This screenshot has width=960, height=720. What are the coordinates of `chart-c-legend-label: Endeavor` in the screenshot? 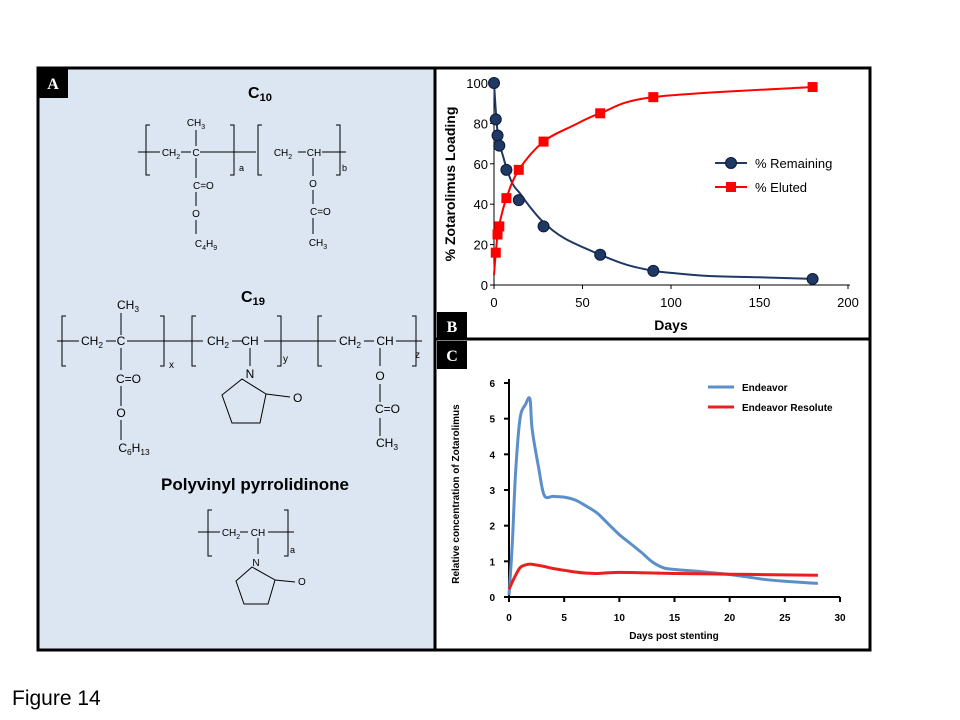 It's located at (765, 388).